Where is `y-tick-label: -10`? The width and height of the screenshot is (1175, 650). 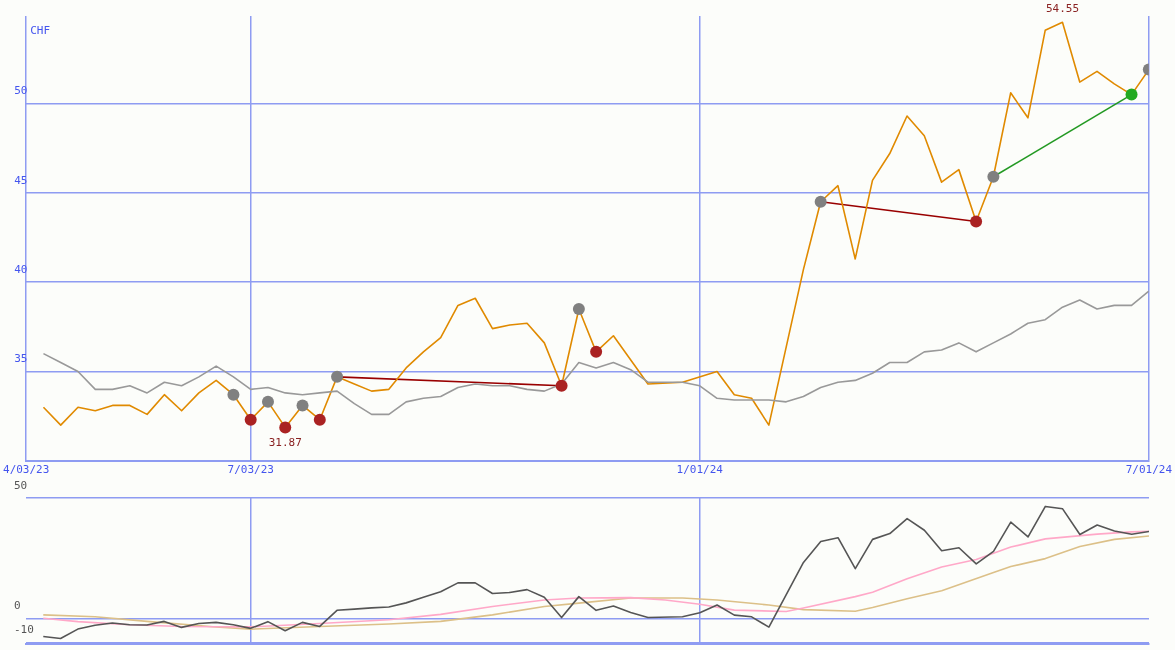 y-tick-label: -10 is located at coordinates (24, 630).